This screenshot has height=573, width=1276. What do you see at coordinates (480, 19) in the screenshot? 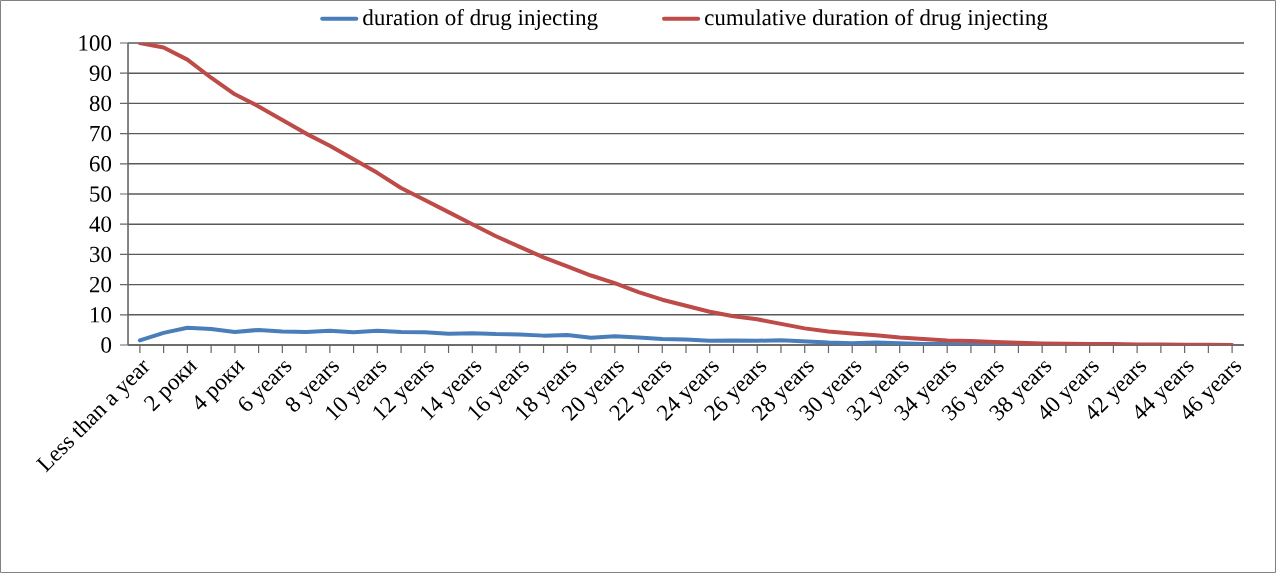
I see `legend-label: duration of drug injecting` at bounding box center [480, 19].